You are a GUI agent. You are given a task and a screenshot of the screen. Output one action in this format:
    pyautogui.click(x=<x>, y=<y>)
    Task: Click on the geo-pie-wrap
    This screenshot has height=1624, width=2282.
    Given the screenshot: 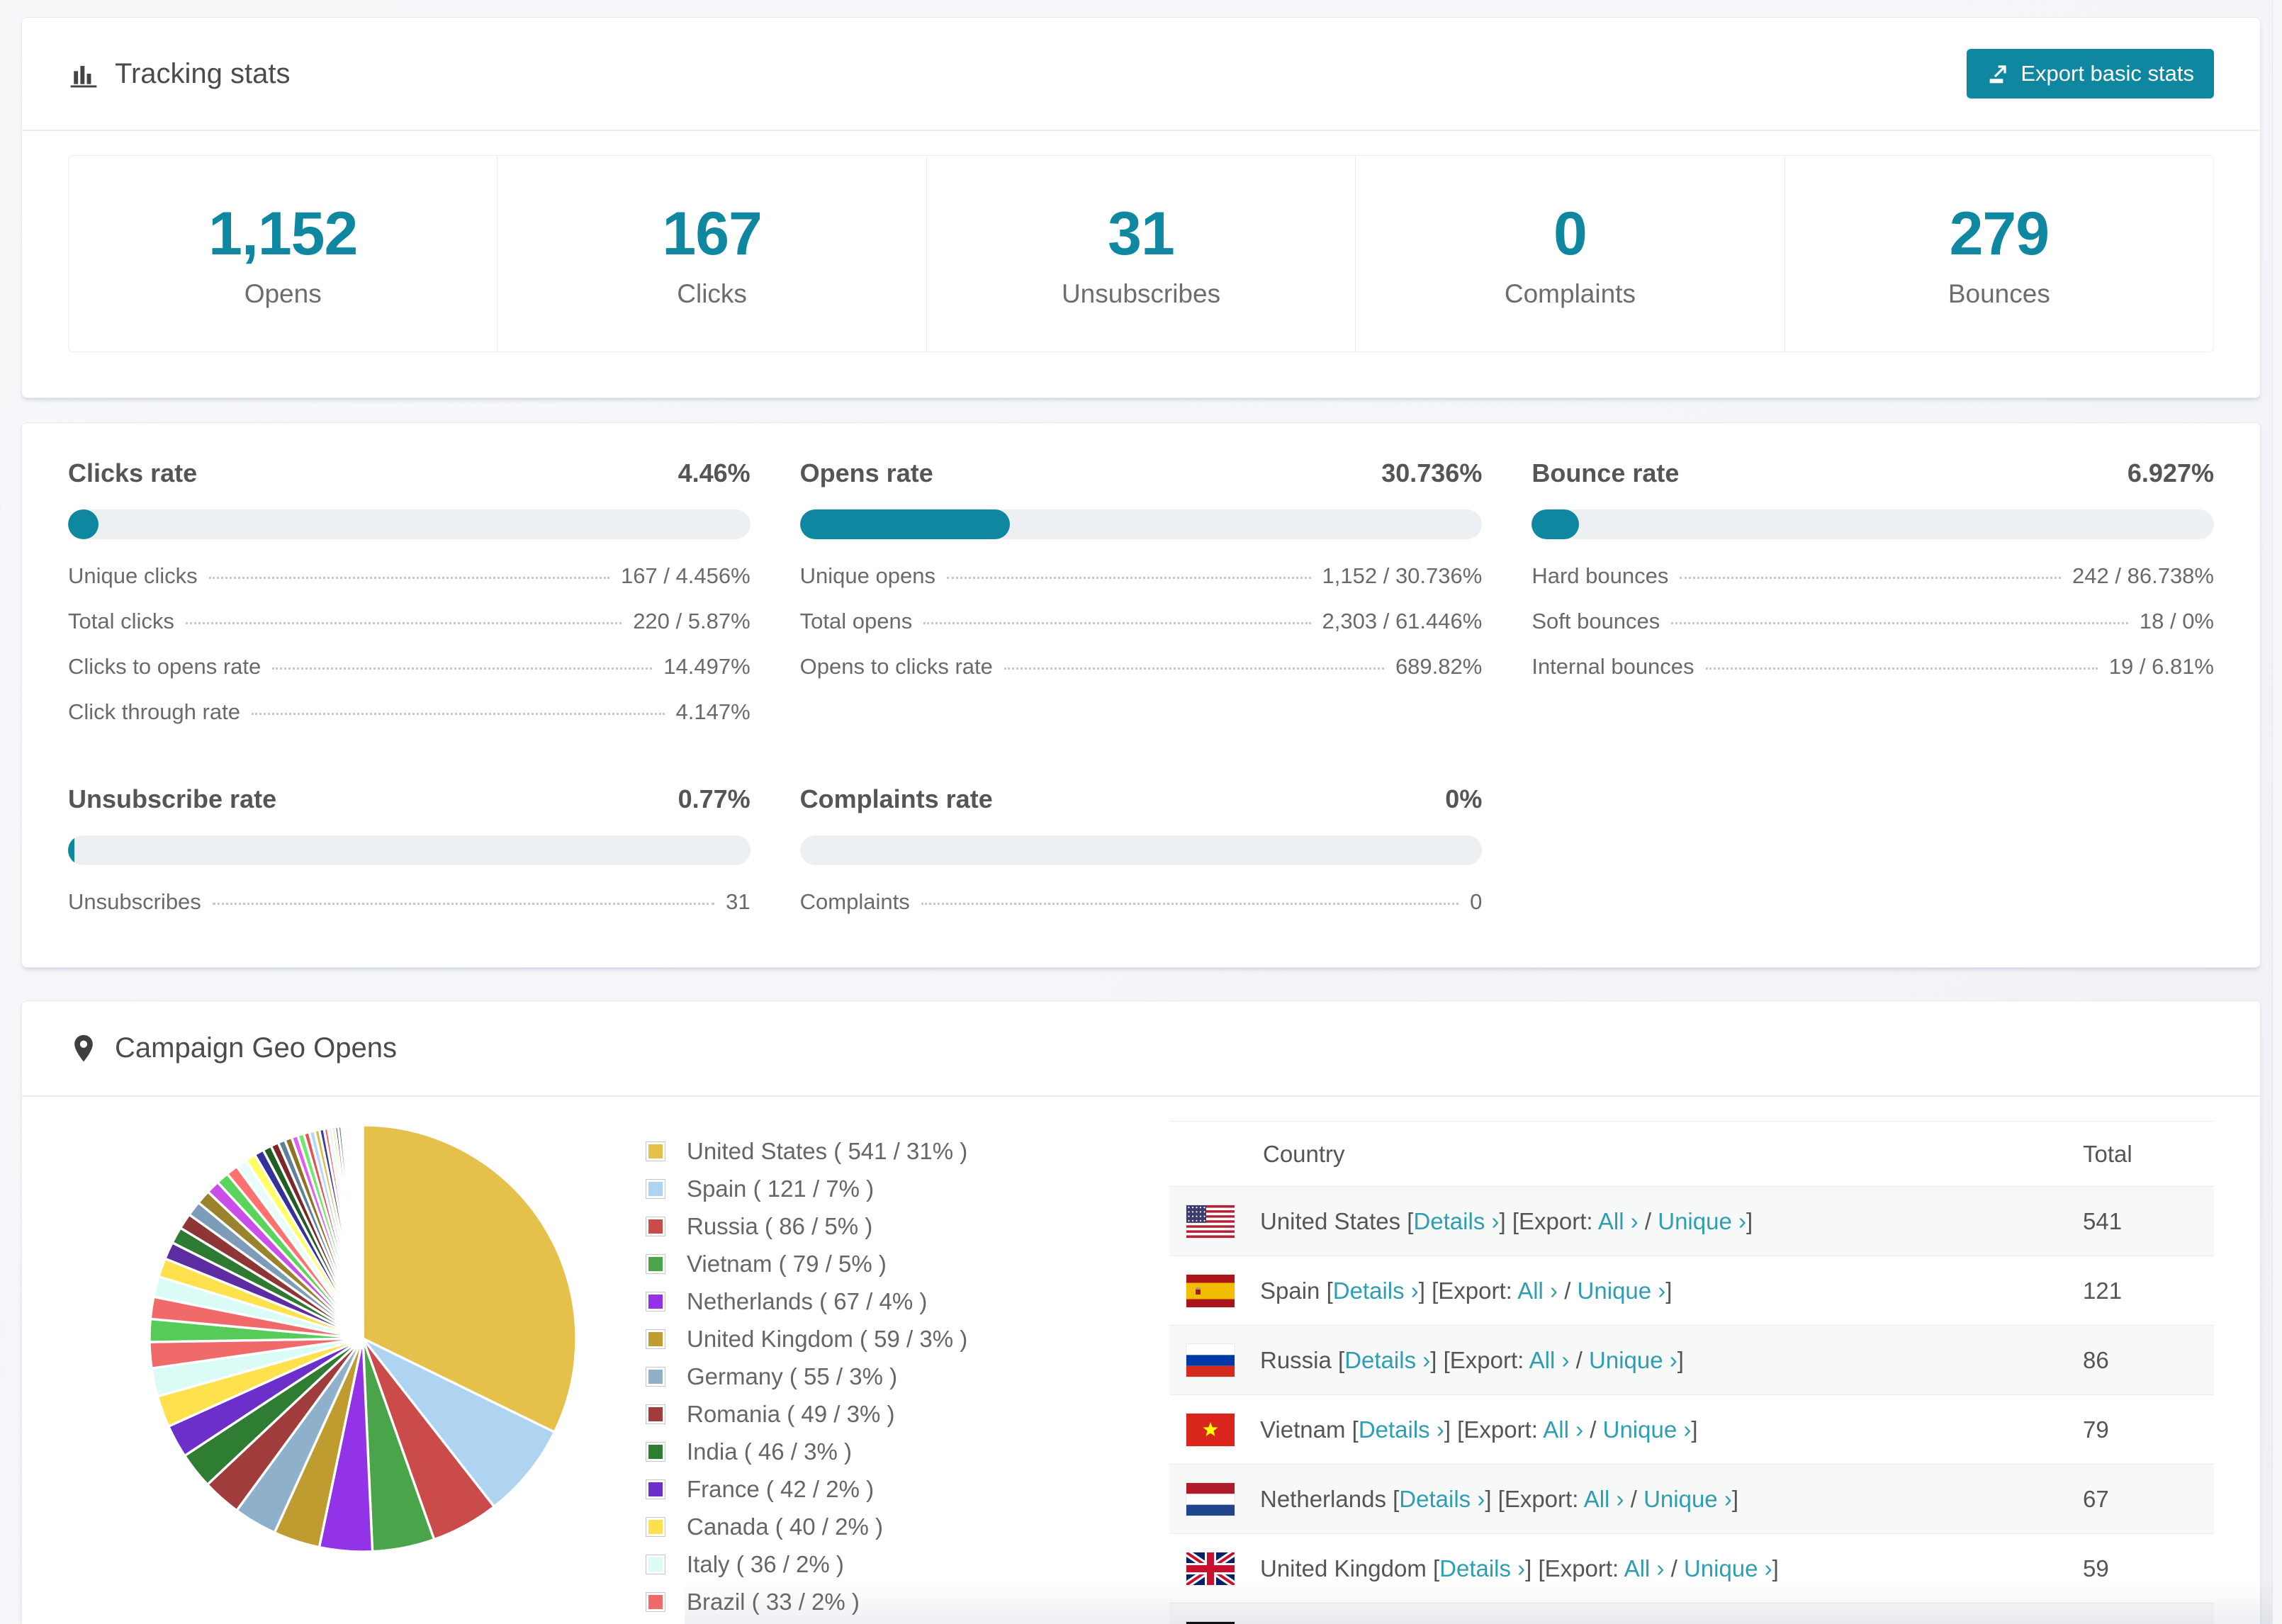 What is the action you would take?
    pyautogui.click(x=334, y=1369)
    